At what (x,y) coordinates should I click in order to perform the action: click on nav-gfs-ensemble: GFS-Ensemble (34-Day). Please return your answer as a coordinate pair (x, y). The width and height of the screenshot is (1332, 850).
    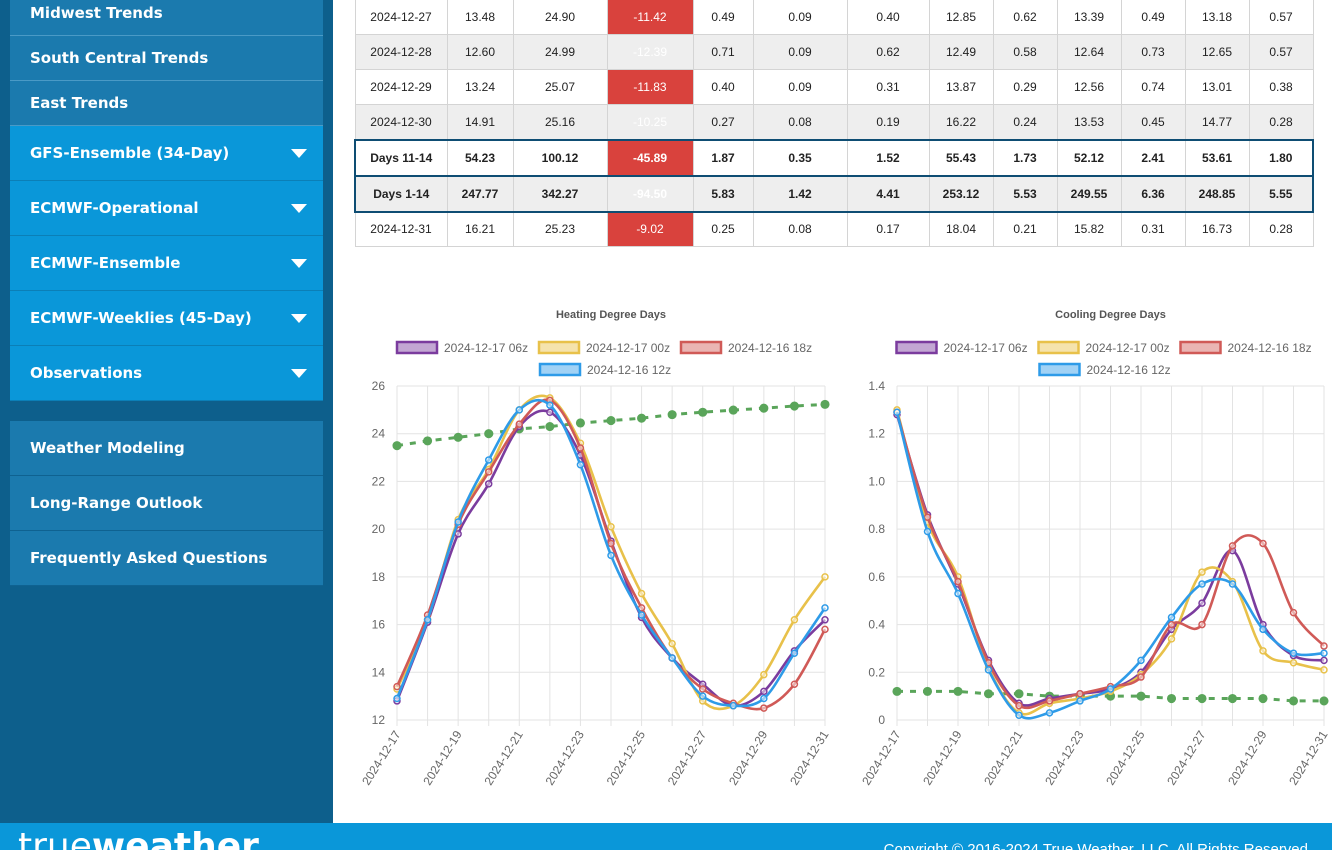
    Looking at the image, I should click on (166, 153).